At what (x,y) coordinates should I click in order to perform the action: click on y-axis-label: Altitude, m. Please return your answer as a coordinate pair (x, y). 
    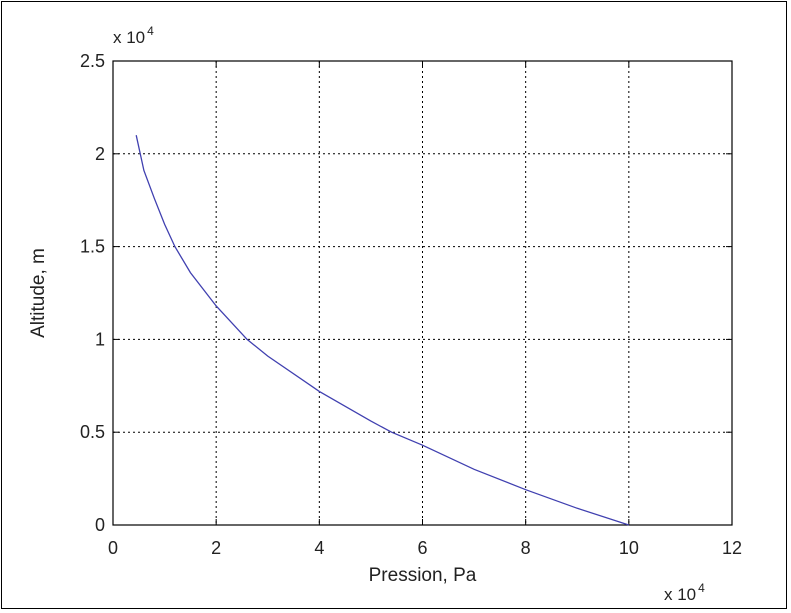
    Looking at the image, I should click on (38, 293).